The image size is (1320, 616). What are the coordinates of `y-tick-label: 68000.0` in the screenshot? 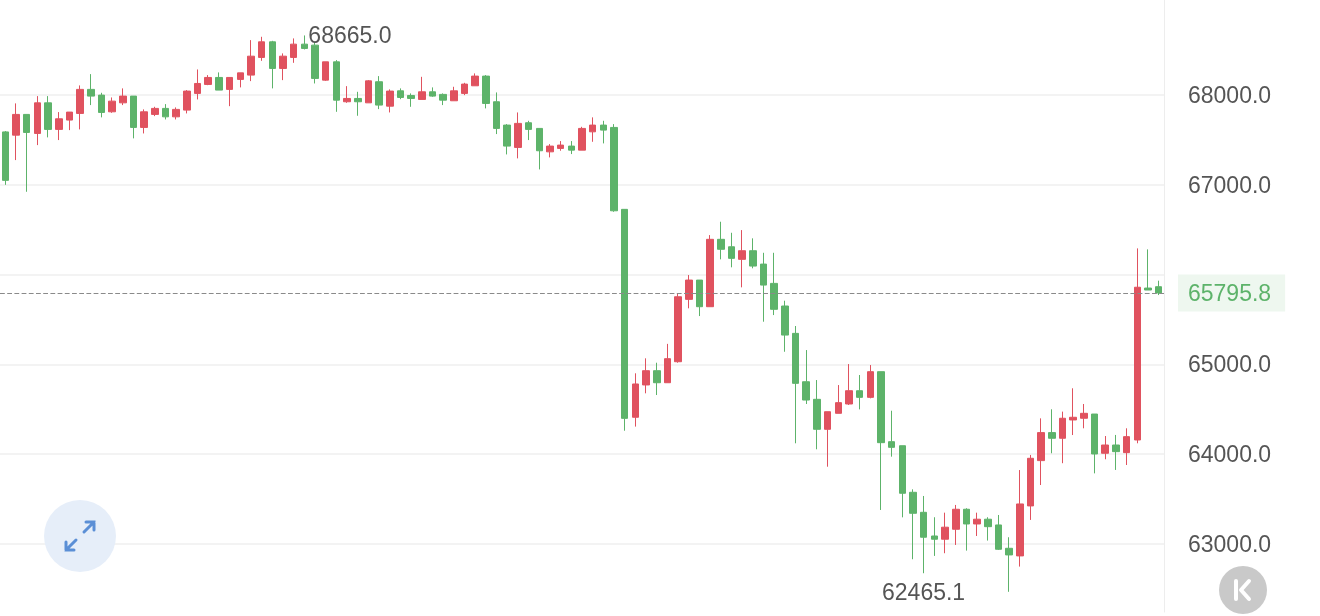 It's located at (1230, 95).